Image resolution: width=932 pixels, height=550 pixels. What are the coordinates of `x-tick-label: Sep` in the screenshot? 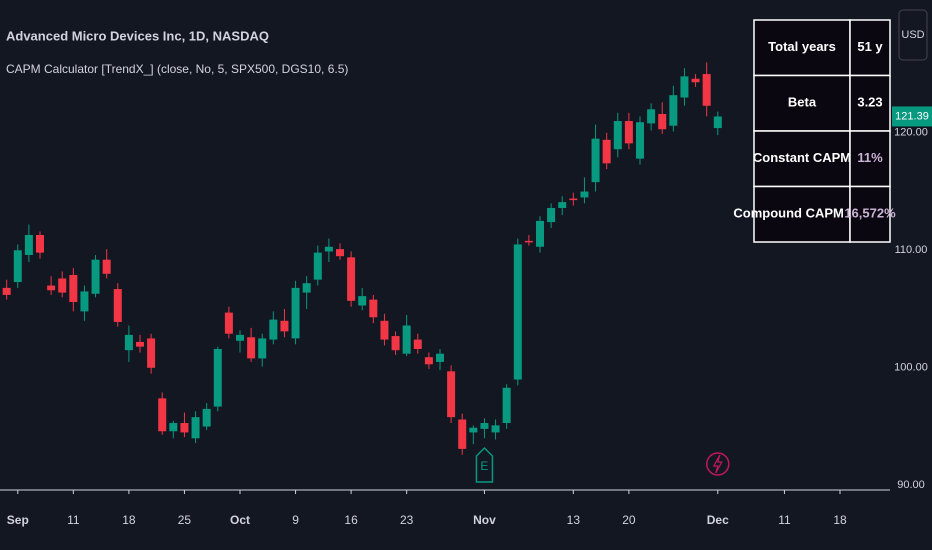 It's located at (18, 520).